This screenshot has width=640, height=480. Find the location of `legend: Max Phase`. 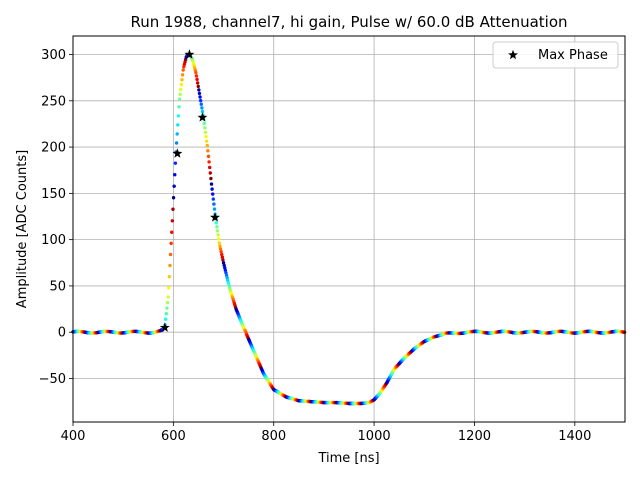

legend: Max Phase is located at coordinates (555, 55).